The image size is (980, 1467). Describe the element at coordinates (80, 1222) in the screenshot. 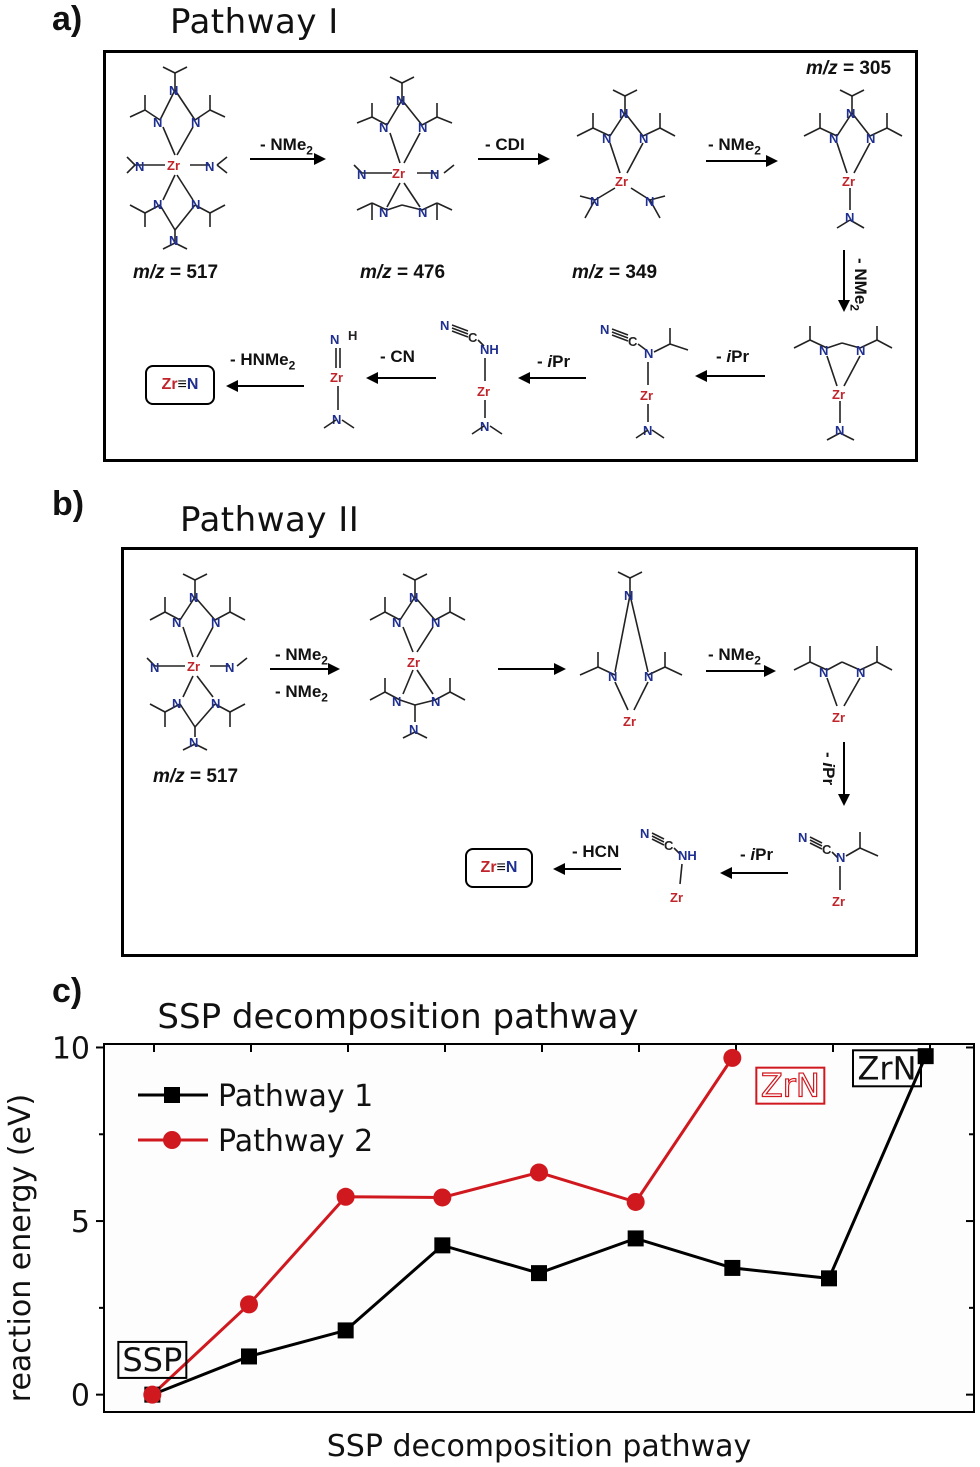

I see `y-tick-label: 5` at that location.